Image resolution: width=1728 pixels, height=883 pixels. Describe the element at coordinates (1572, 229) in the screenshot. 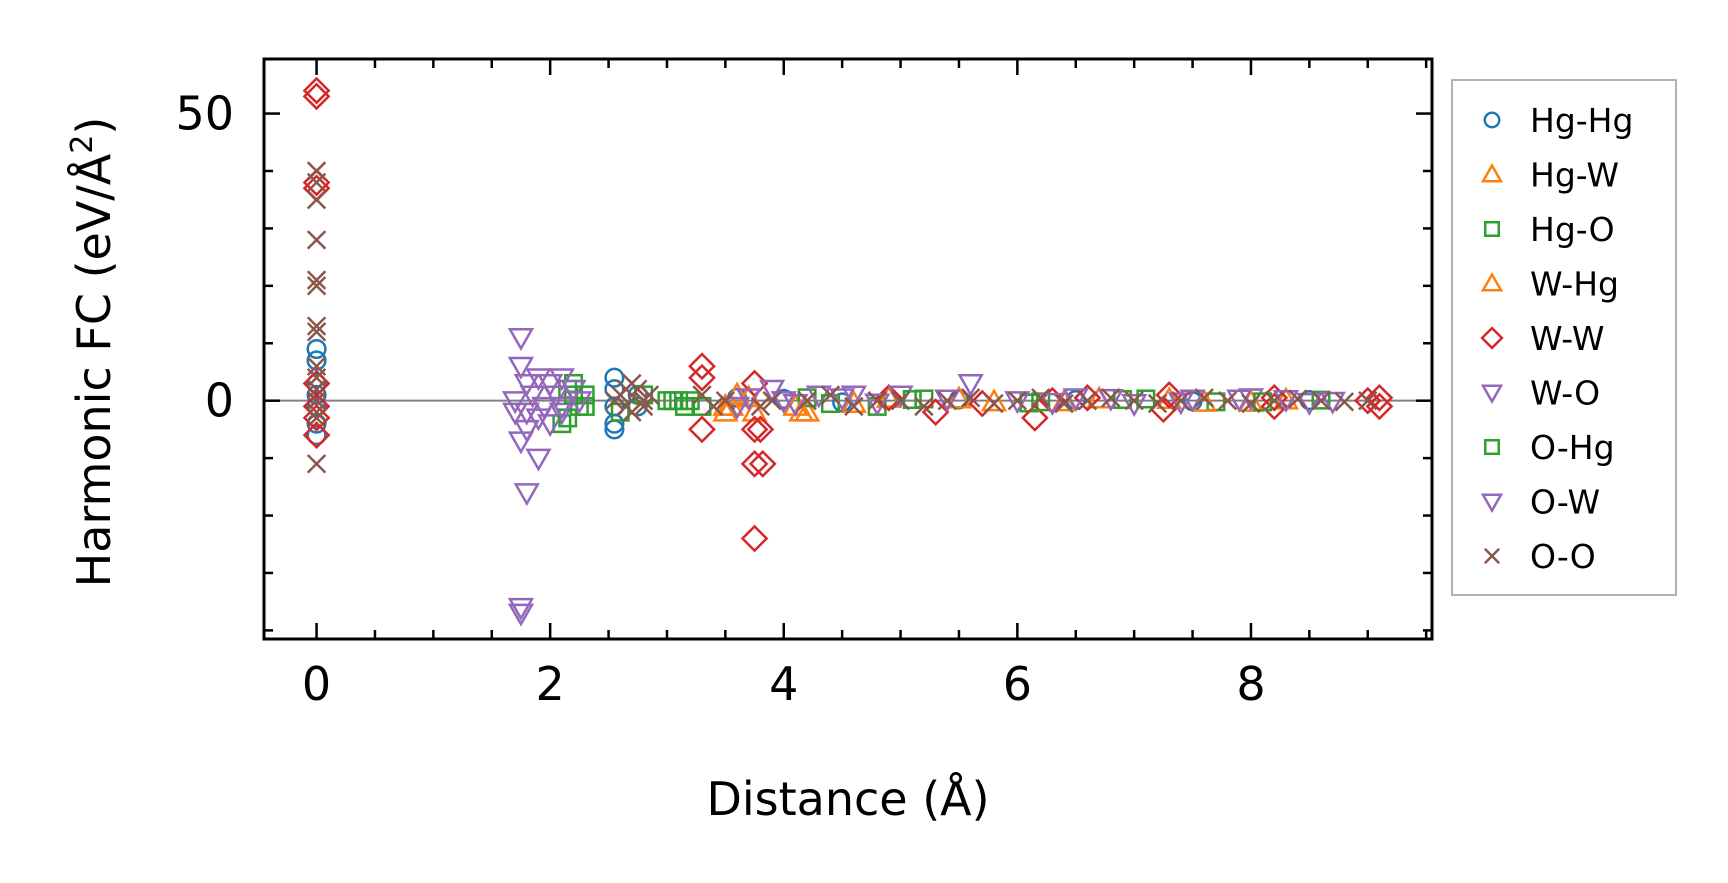

I see `legend-label: Hg-O` at that location.